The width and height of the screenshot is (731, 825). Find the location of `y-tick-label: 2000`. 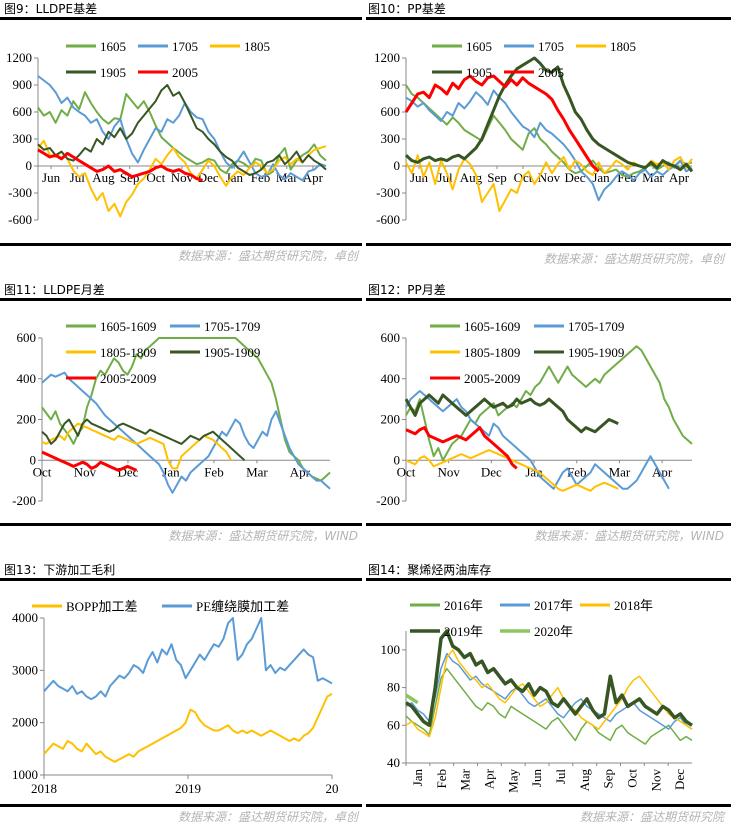

y-tick-label: 2000 is located at coordinates (25, 722).